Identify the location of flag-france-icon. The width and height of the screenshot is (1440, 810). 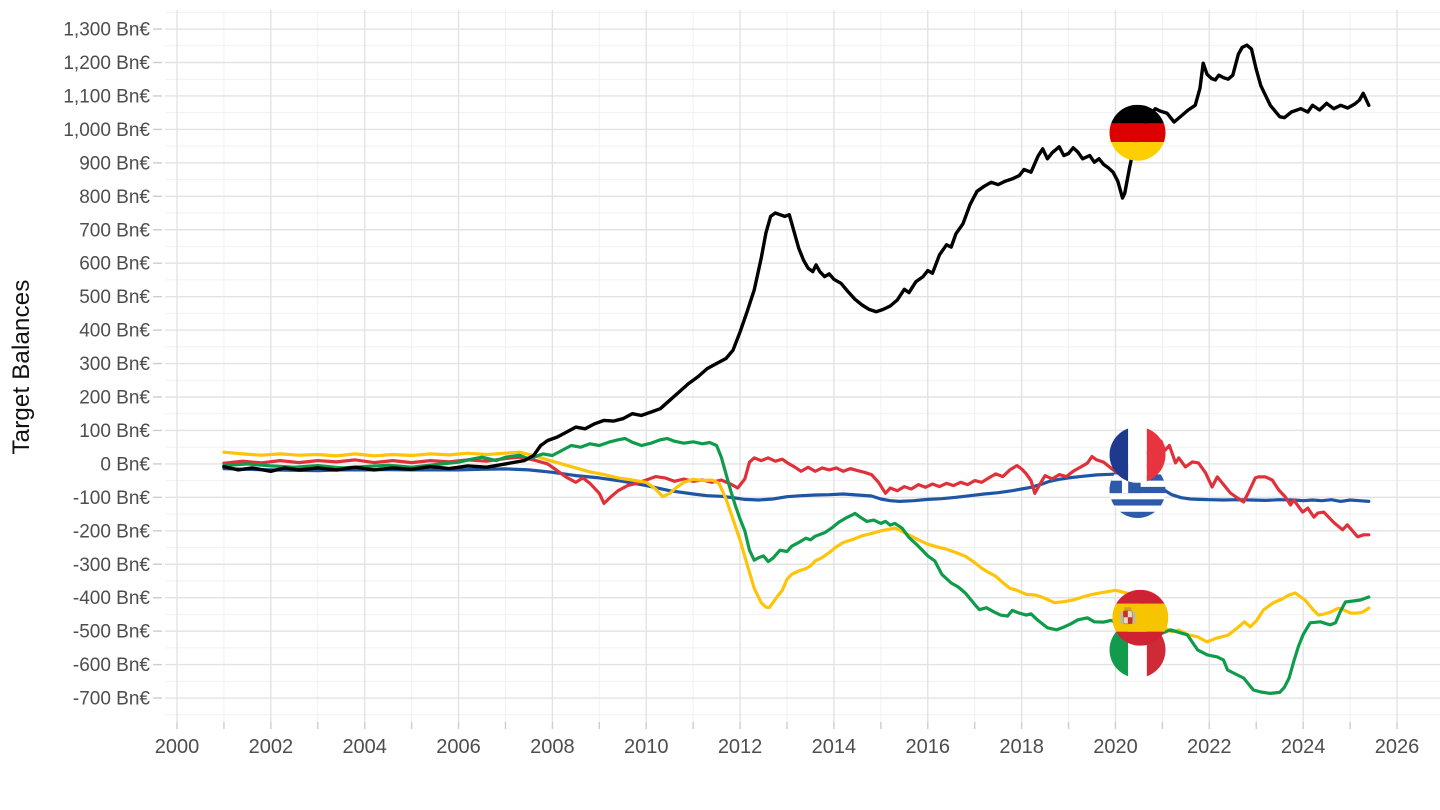
(1137, 454).